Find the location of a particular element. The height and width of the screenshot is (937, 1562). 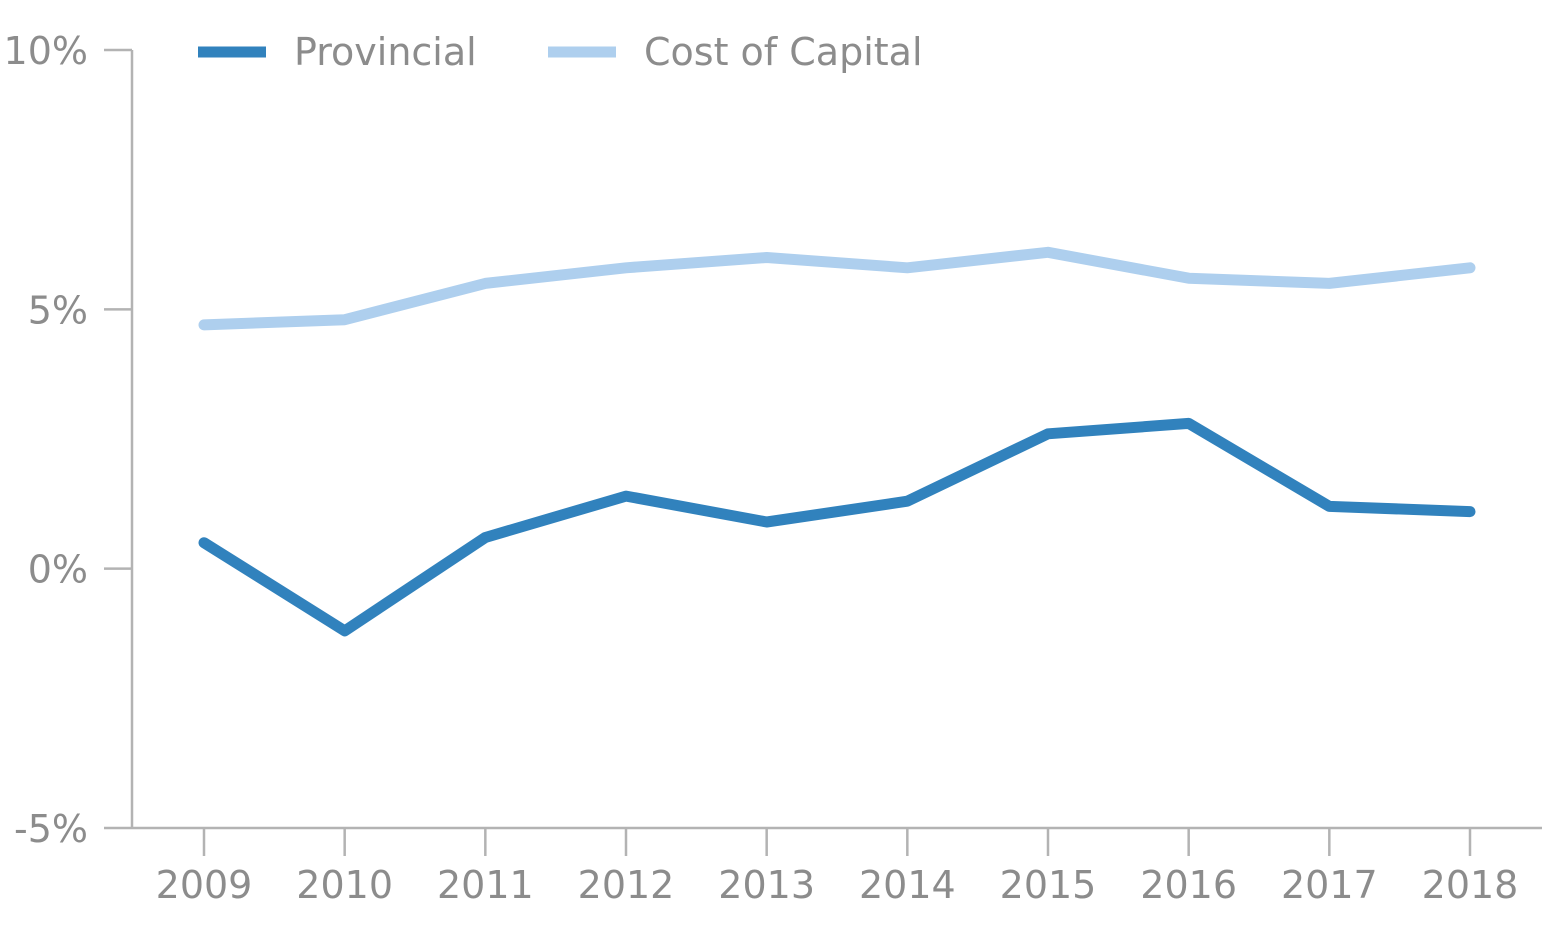

series-line-cost-of-capital is located at coordinates (837, 288).